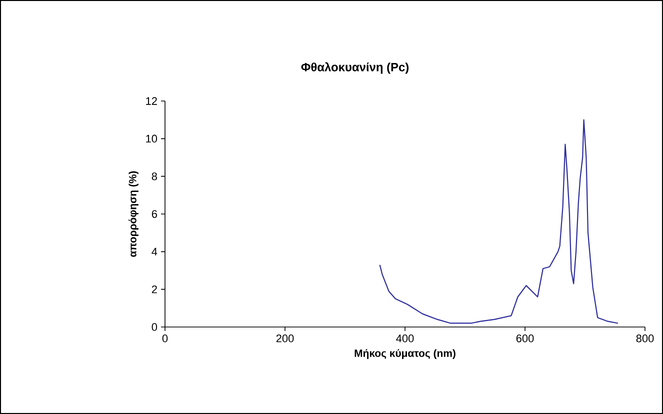 This screenshot has width=663, height=414. Describe the element at coordinates (405, 354) in the screenshot. I see `x-axis-title: Μήκος κύματος (nm)` at that location.